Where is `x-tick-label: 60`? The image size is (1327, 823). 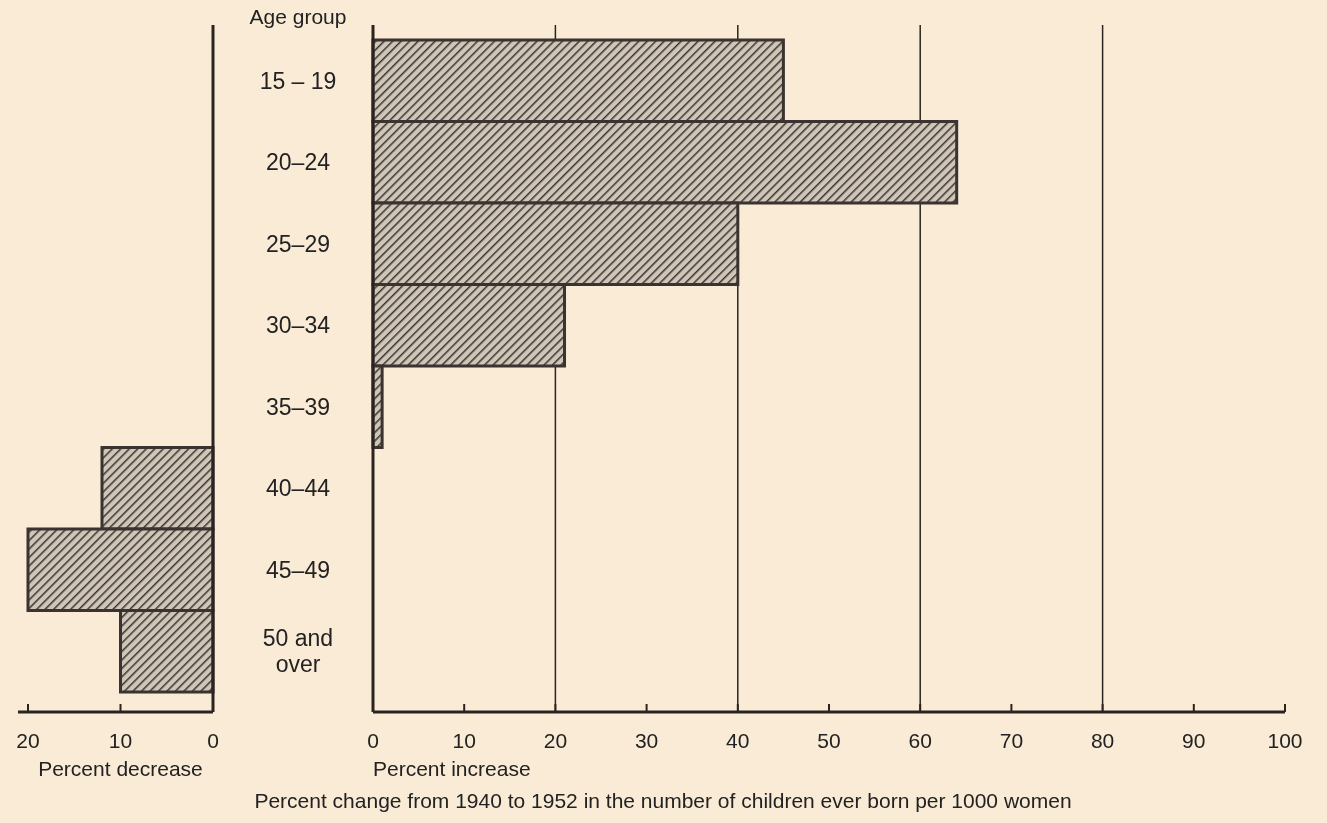 x-tick-label: 60 is located at coordinates (920, 740).